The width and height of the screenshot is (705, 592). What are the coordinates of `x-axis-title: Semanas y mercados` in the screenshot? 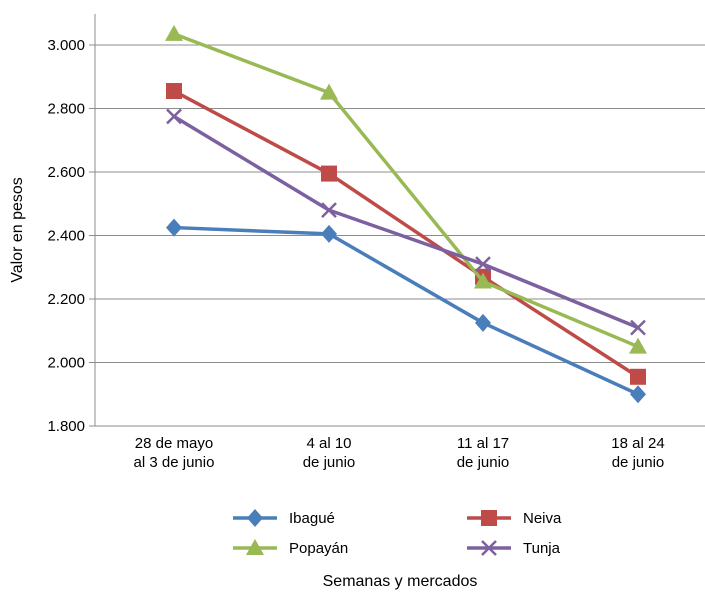 It's located at (400, 581).